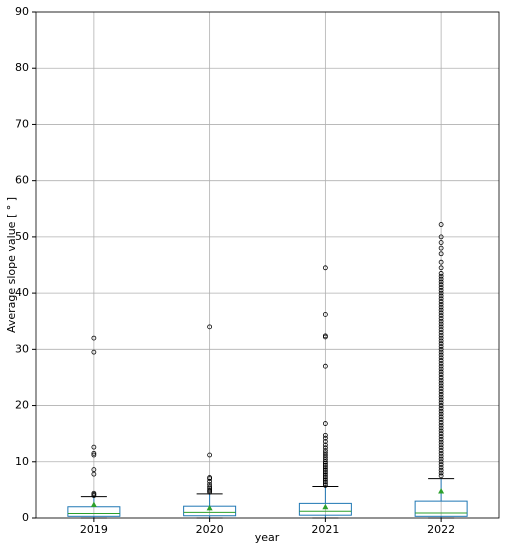  What do you see at coordinates (22, 180) in the screenshot?
I see `y-tick-label: 60` at bounding box center [22, 180].